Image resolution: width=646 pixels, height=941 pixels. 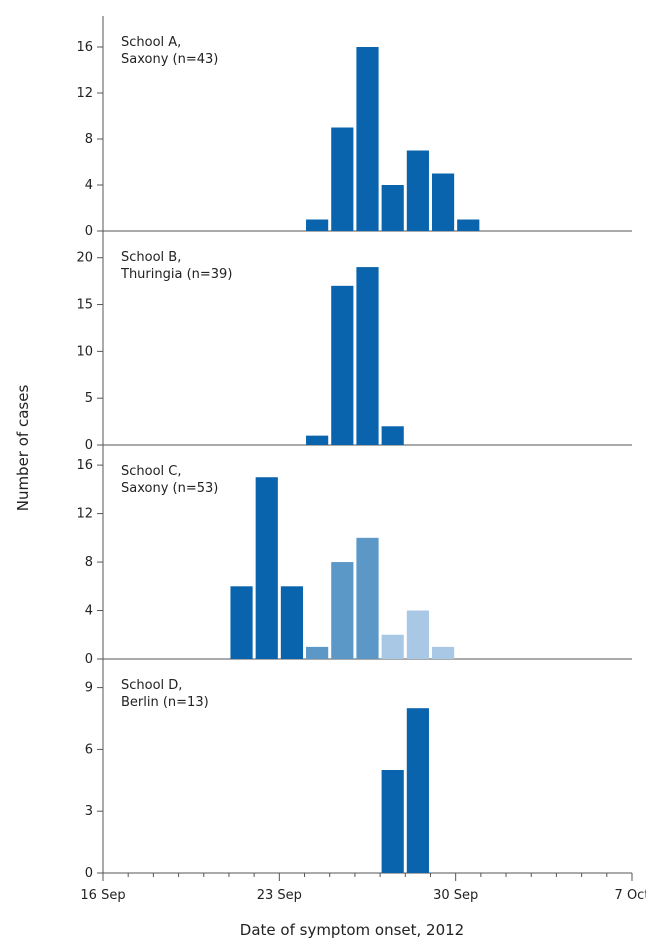 What do you see at coordinates (151, 685) in the screenshot?
I see `panel-label: School D,` at bounding box center [151, 685].